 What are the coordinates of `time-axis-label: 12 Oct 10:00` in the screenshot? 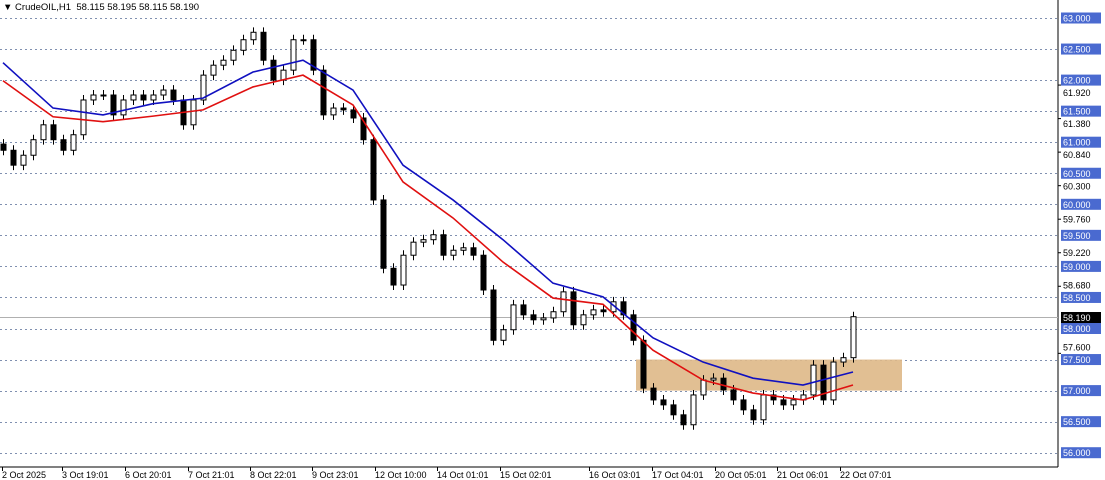 It's located at (401, 475).